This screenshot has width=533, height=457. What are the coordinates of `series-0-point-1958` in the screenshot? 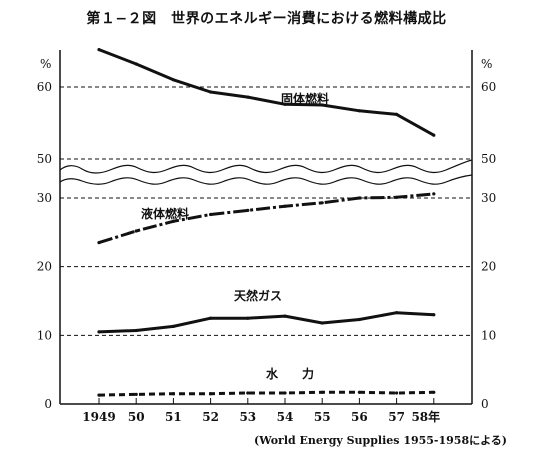 It's located at (434, 135).